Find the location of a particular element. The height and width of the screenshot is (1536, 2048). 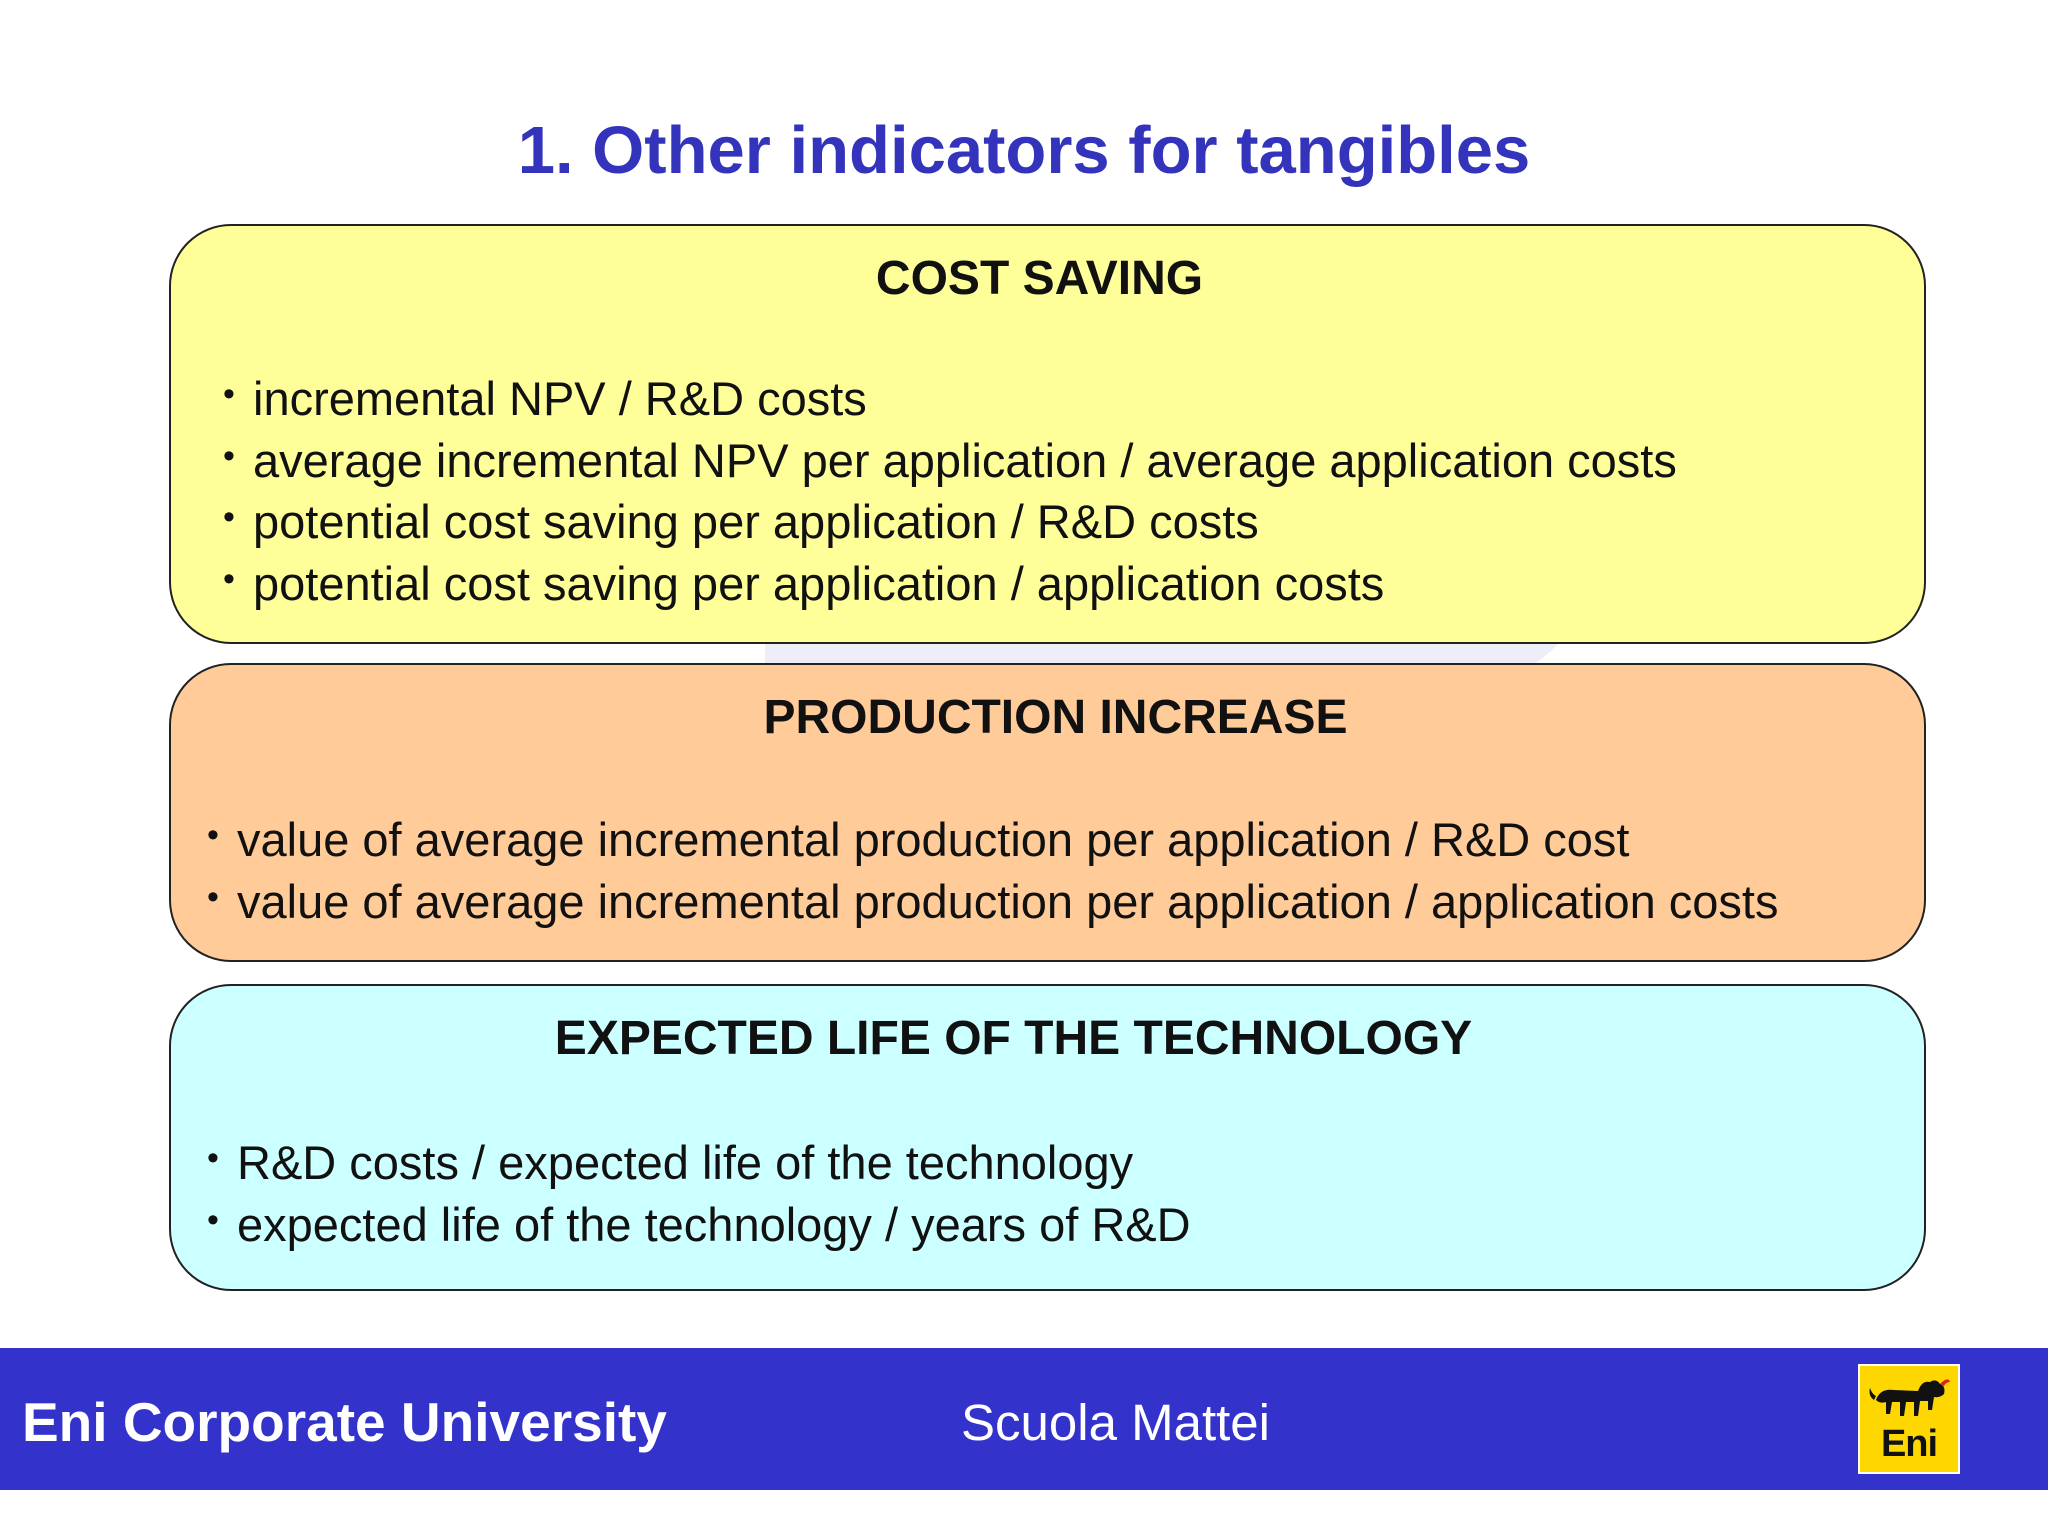

slide-title: 1. Other indicators for tangibles is located at coordinates (1024, 150).